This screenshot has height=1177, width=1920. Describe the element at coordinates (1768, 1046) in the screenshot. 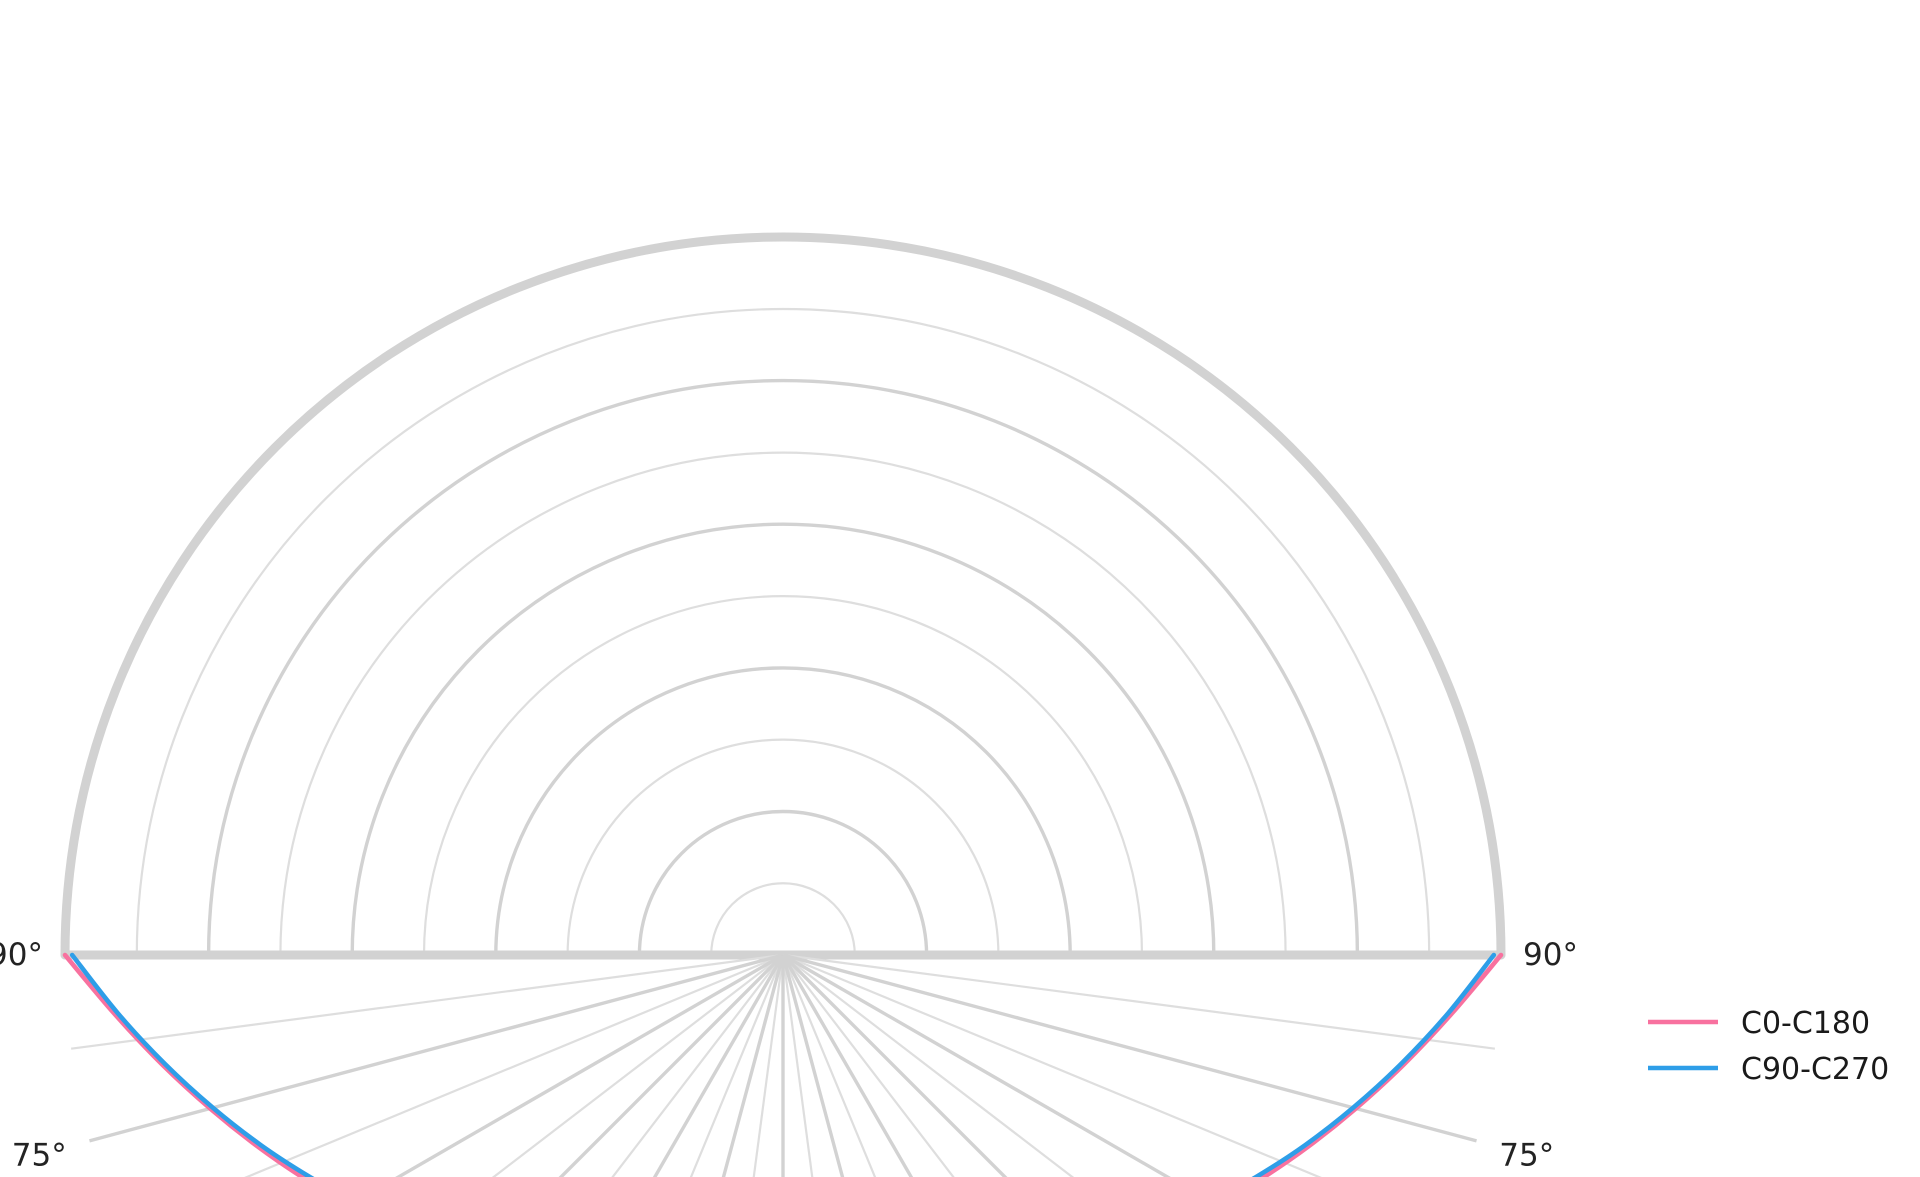

I see `legend: C0-C180 C90-C270` at that location.